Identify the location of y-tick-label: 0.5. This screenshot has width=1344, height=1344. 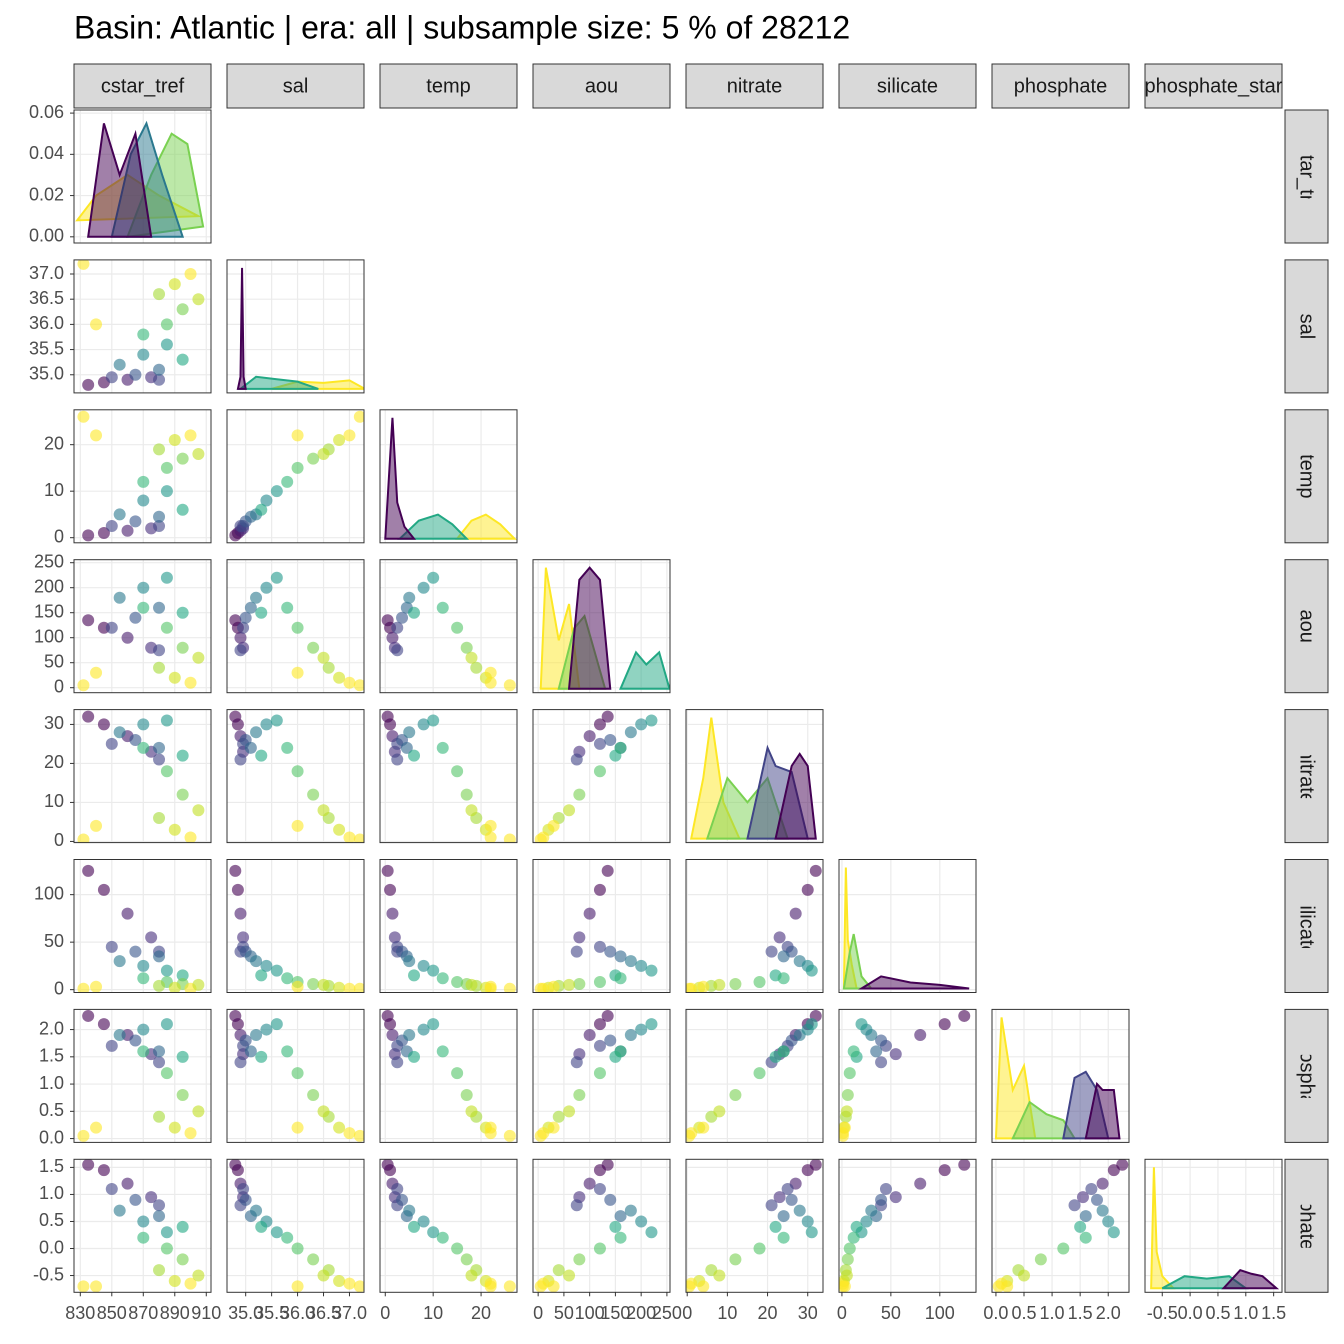
(51, 1110).